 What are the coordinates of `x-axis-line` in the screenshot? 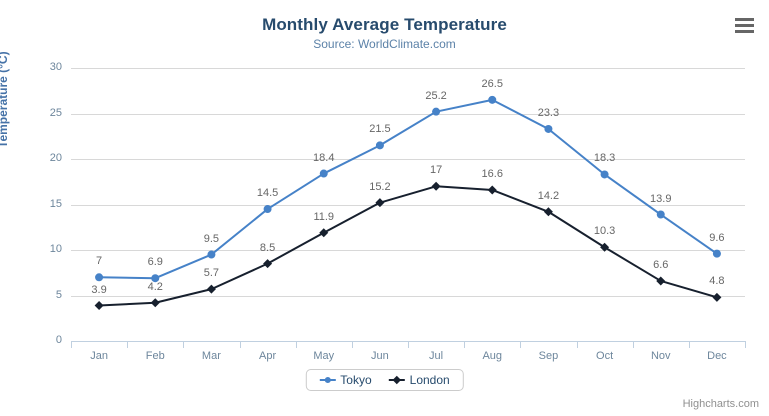 It's located at (408, 341).